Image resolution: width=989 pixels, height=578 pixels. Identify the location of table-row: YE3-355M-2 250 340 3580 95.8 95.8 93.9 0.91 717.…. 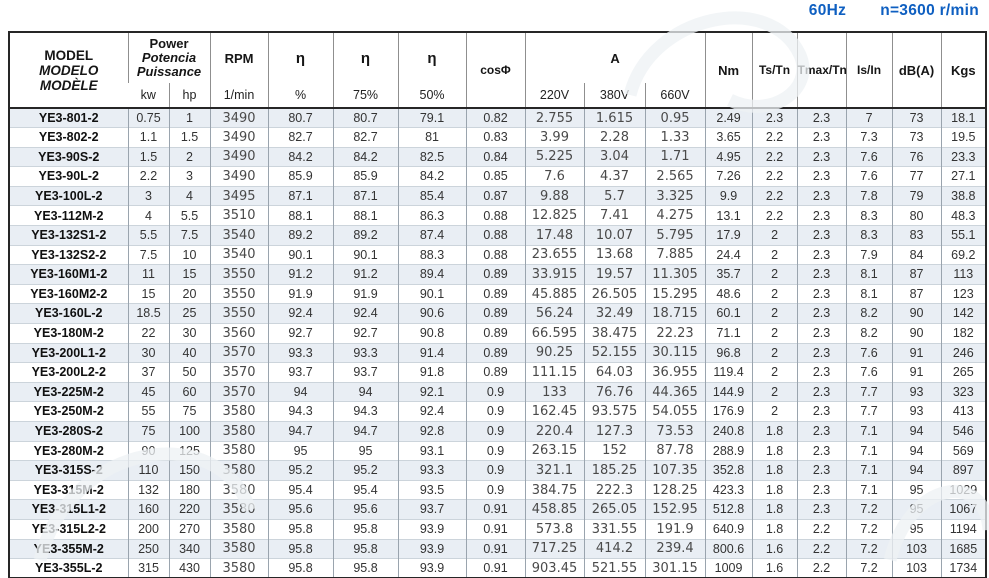
(498, 548).